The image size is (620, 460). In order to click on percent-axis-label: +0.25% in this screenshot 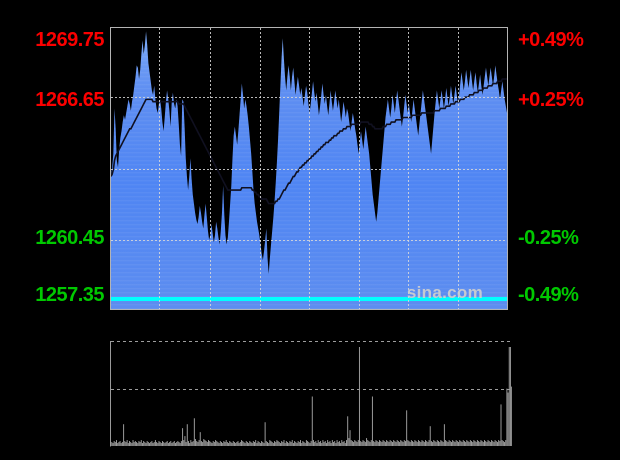, I will do `click(551, 100)`.